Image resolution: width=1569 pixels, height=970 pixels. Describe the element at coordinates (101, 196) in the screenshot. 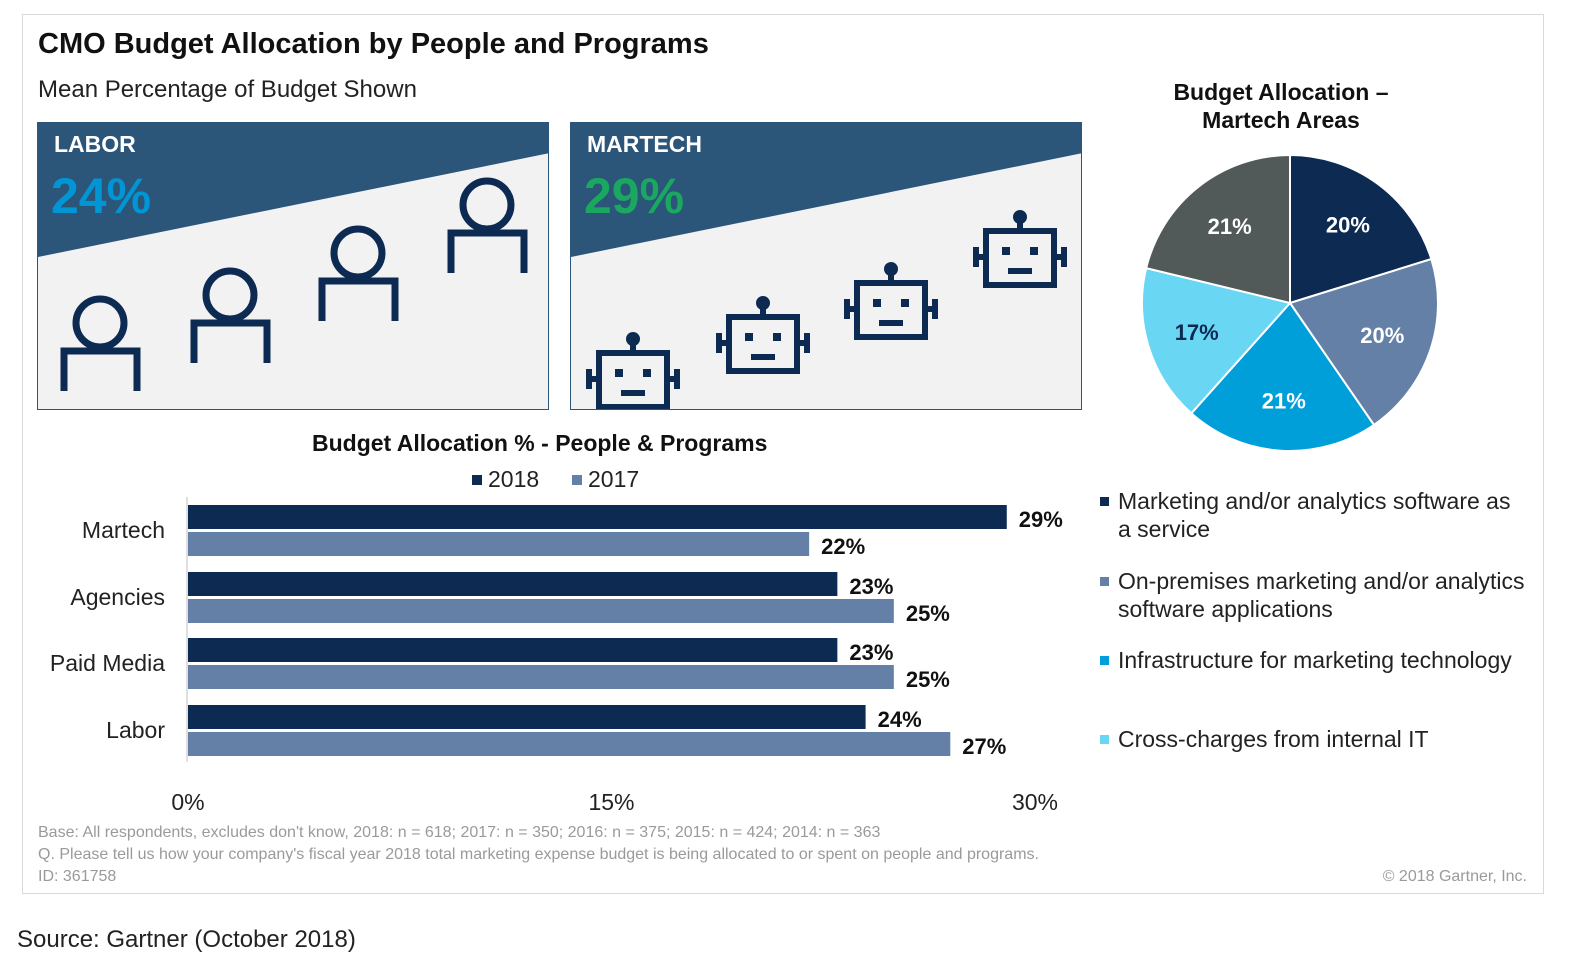

I see `labor-percentage: 24%` at that location.